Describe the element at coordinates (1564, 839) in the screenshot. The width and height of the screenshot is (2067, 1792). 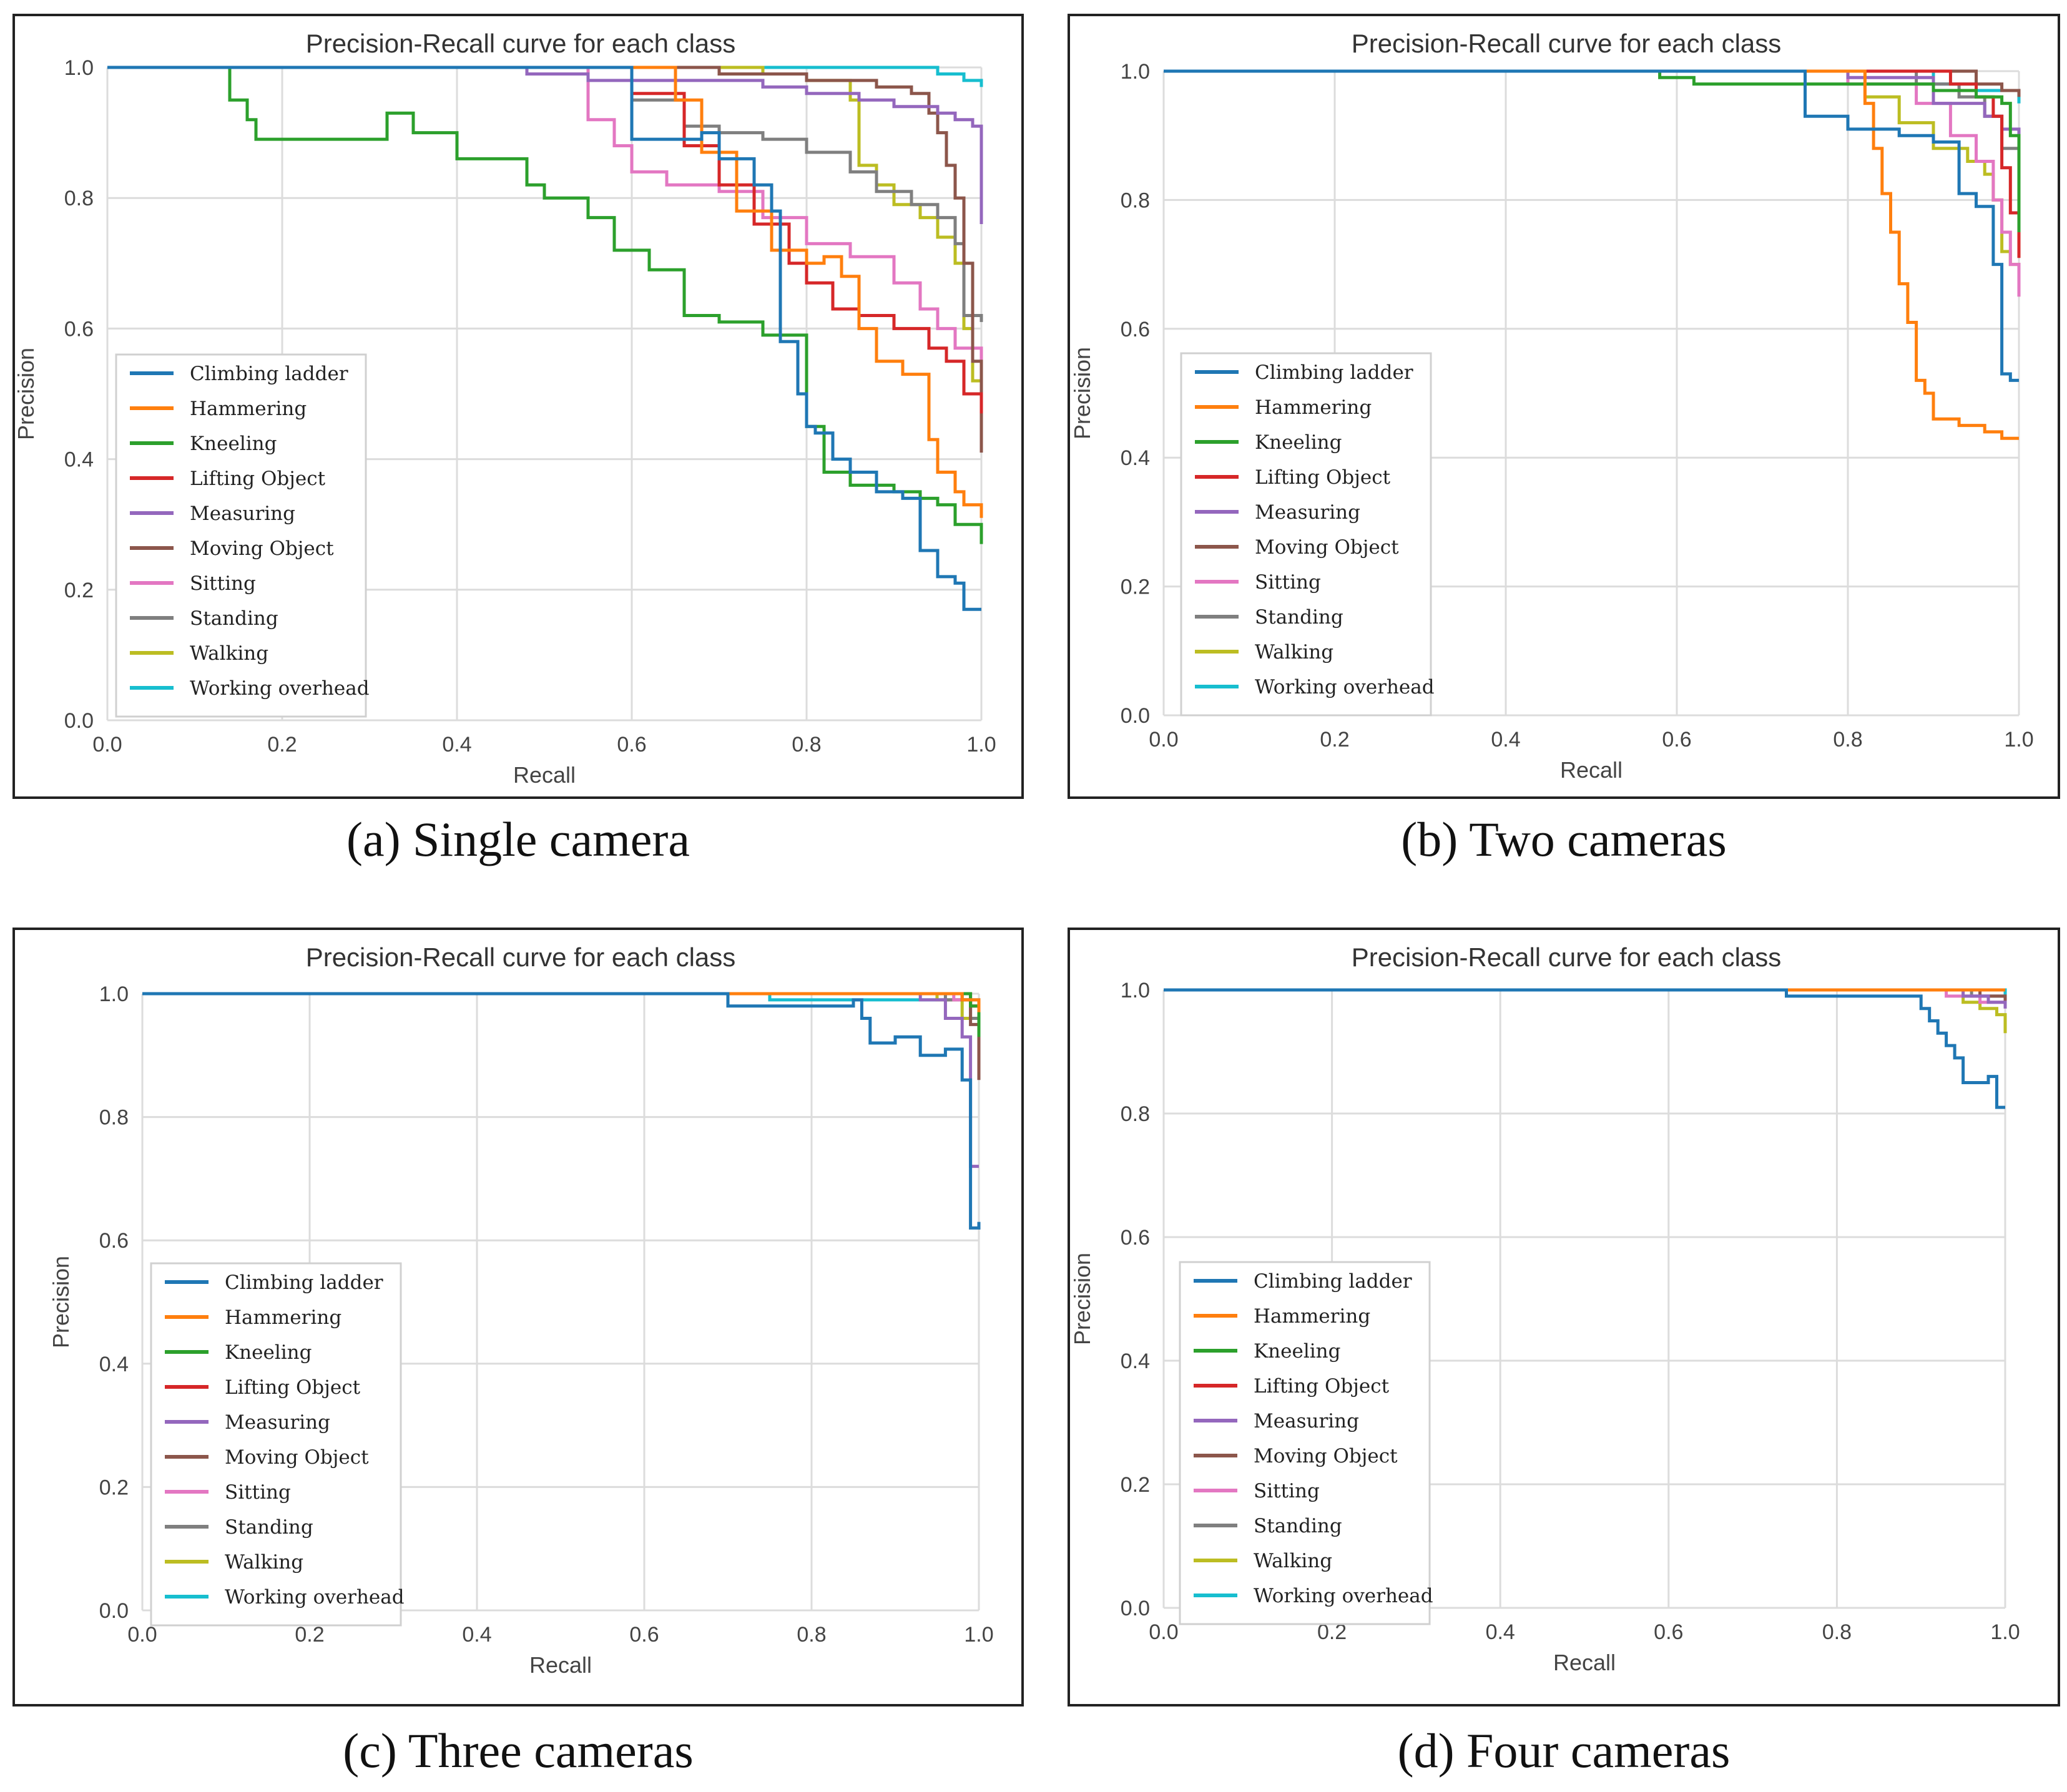
I see `caption-two-cameras: (b) Two cameras` at that location.